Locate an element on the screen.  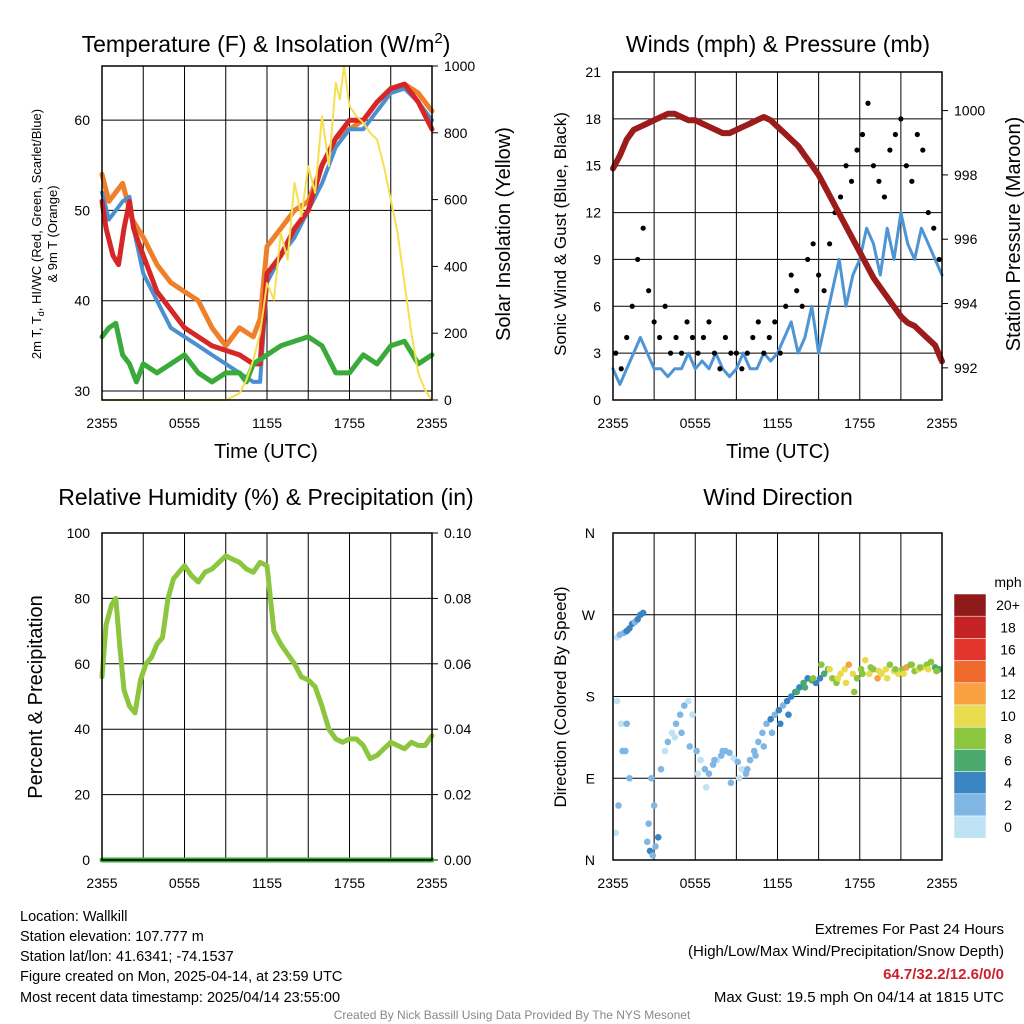
y-tick-label: 18 is located at coordinates (593, 119).